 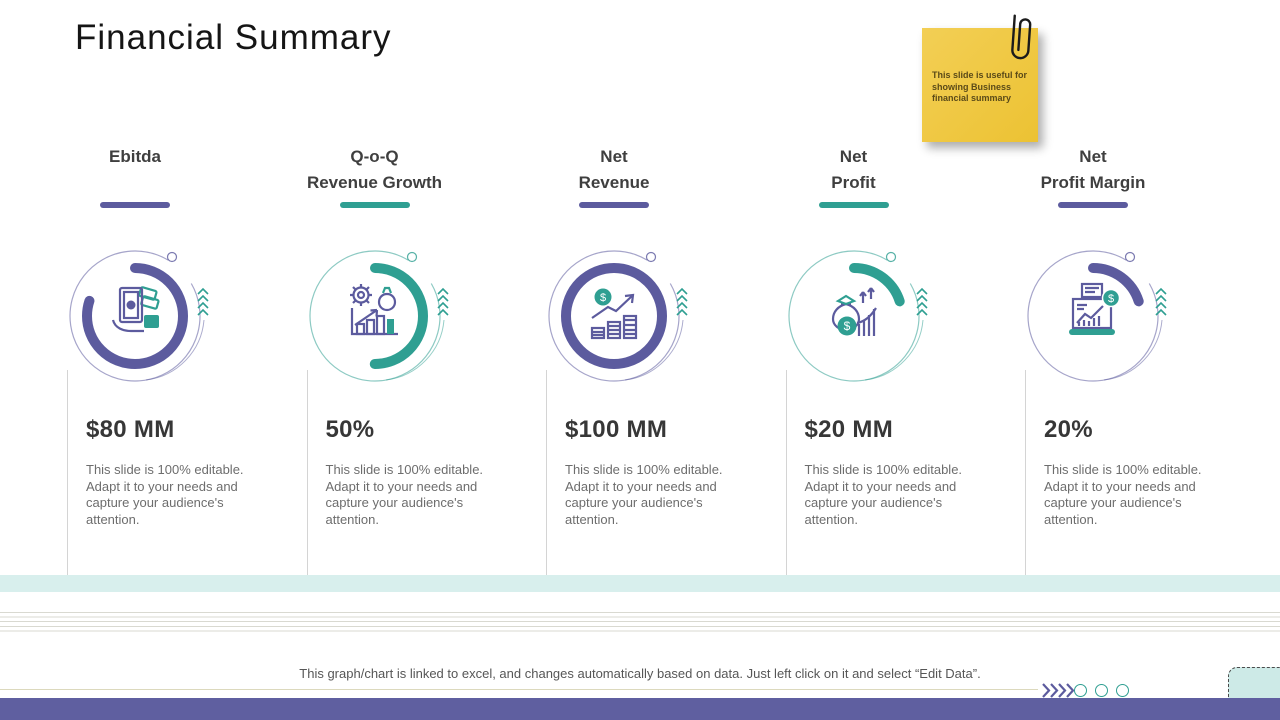 I want to click on metric-value: $80 MM, so click(x=130, y=429).